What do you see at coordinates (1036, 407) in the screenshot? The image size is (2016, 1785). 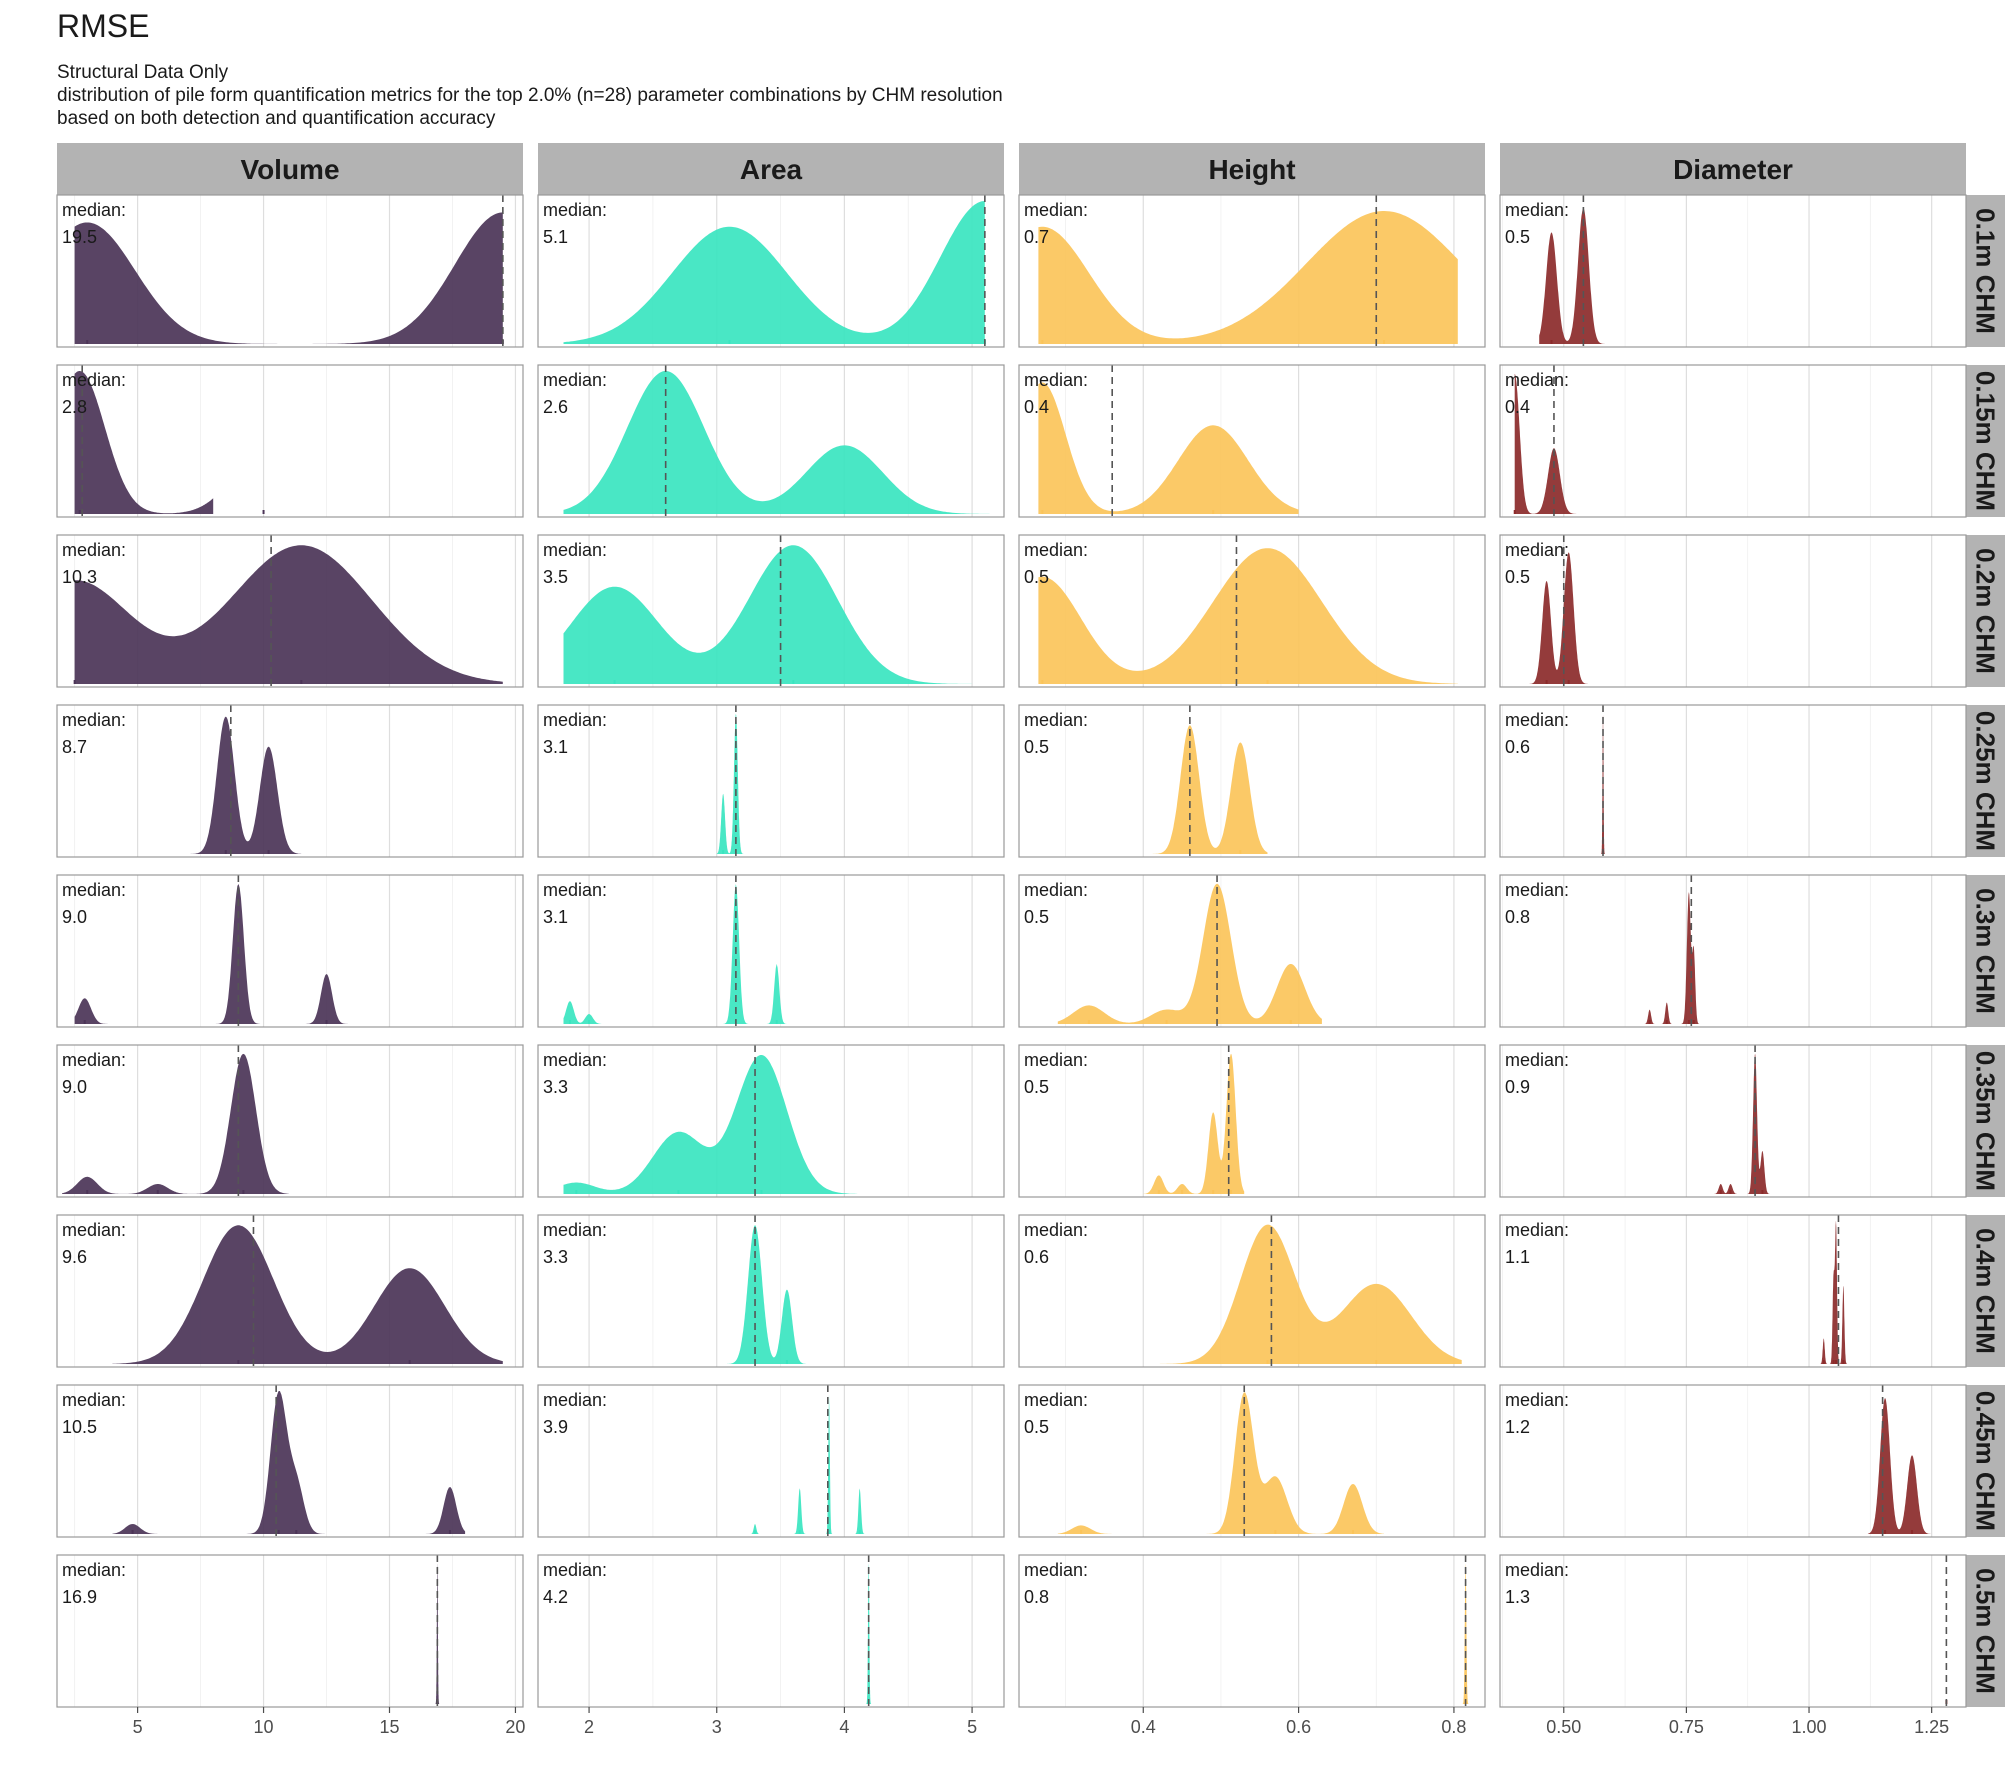 I see `median-value-0-15m-chm-height: 0.4` at bounding box center [1036, 407].